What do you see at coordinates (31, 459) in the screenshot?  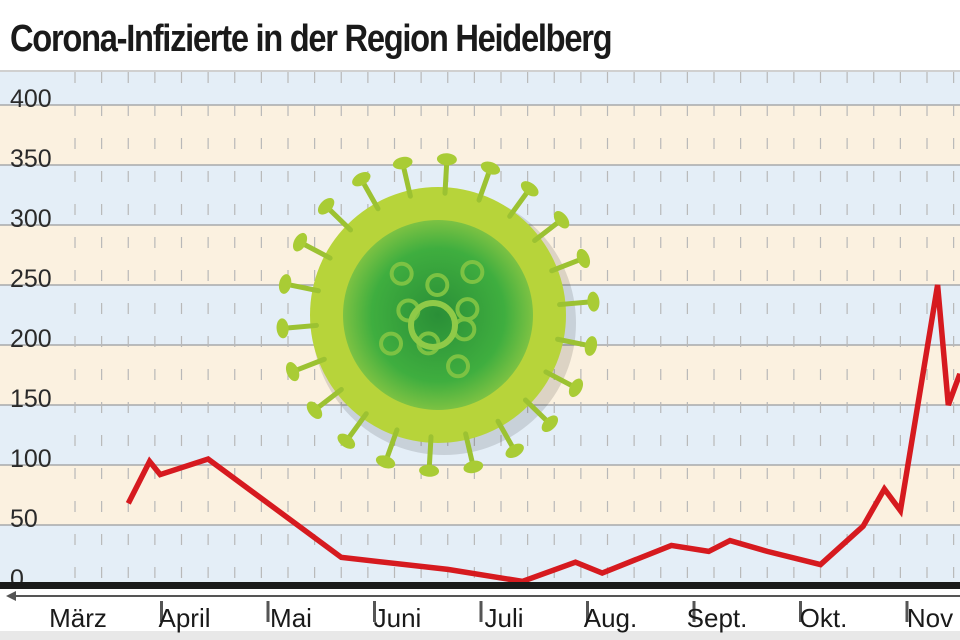 I see `y-tick-label: 100` at bounding box center [31, 459].